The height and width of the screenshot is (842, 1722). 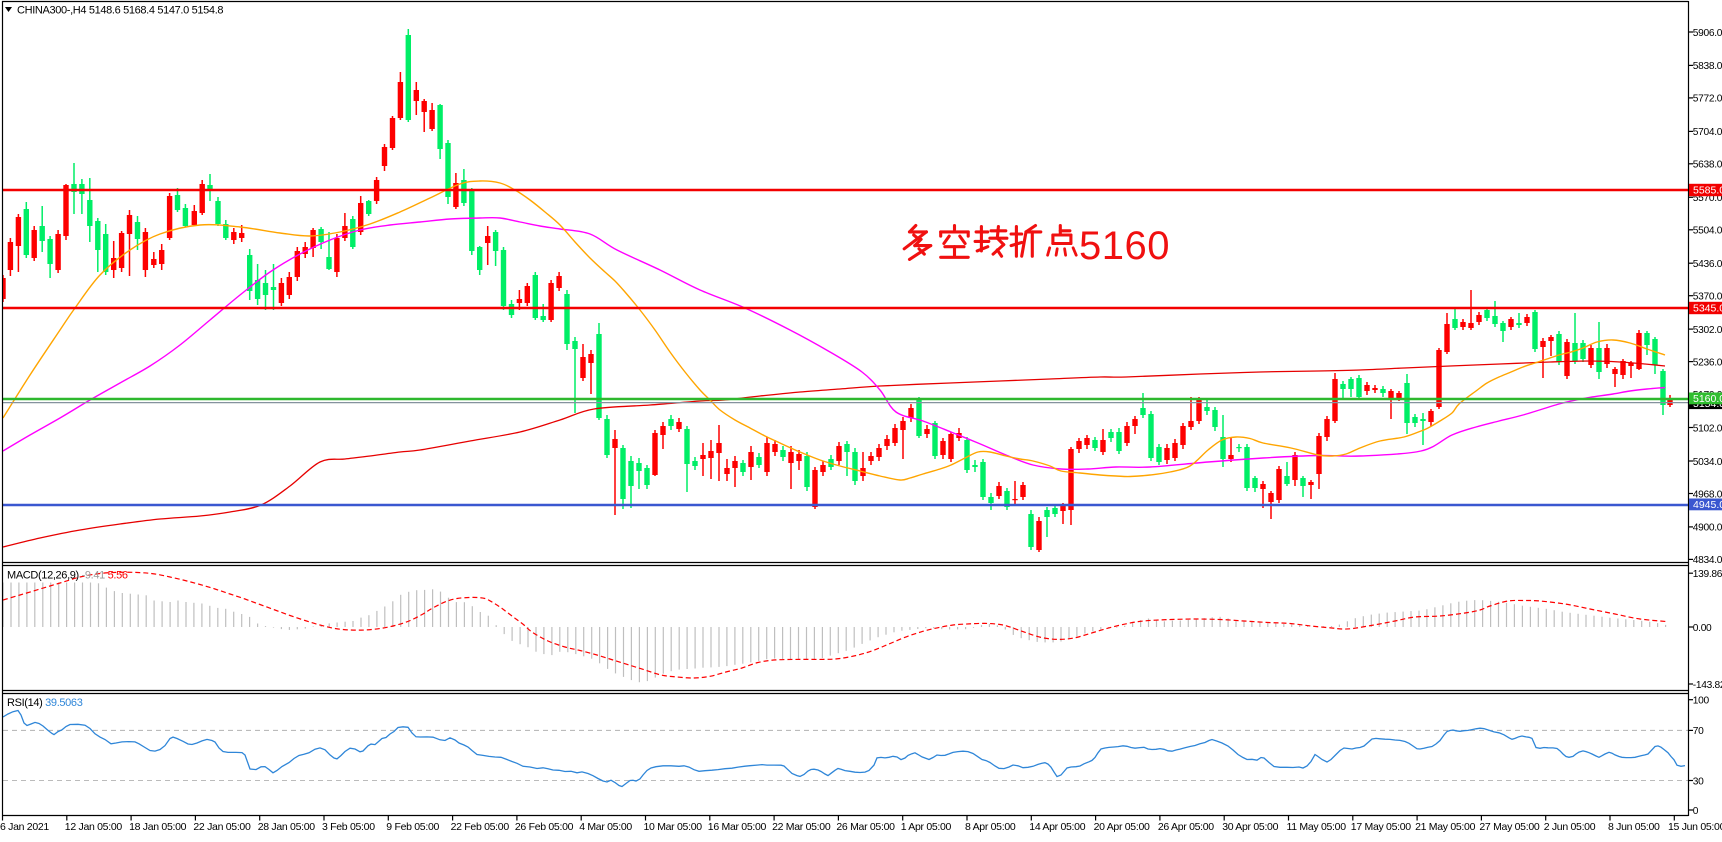 What do you see at coordinates (1707, 494) in the screenshot?
I see `svg-text: 4968.0` at bounding box center [1707, 494].